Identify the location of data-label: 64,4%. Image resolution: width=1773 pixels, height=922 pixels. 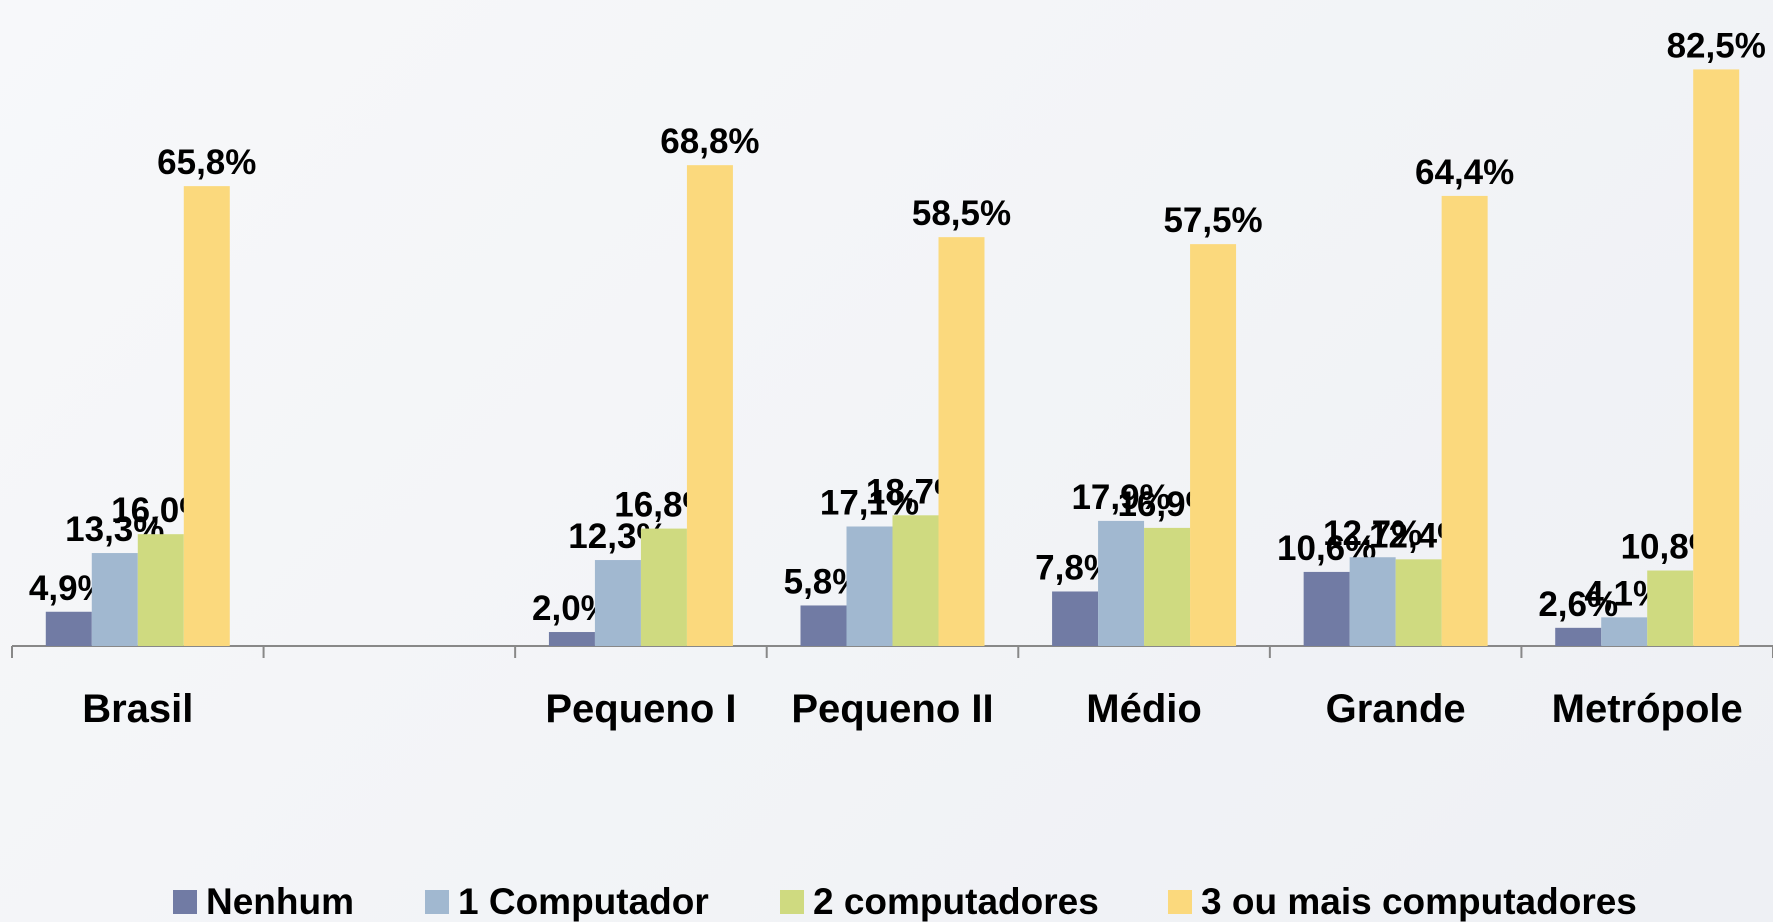
(1464, 172).